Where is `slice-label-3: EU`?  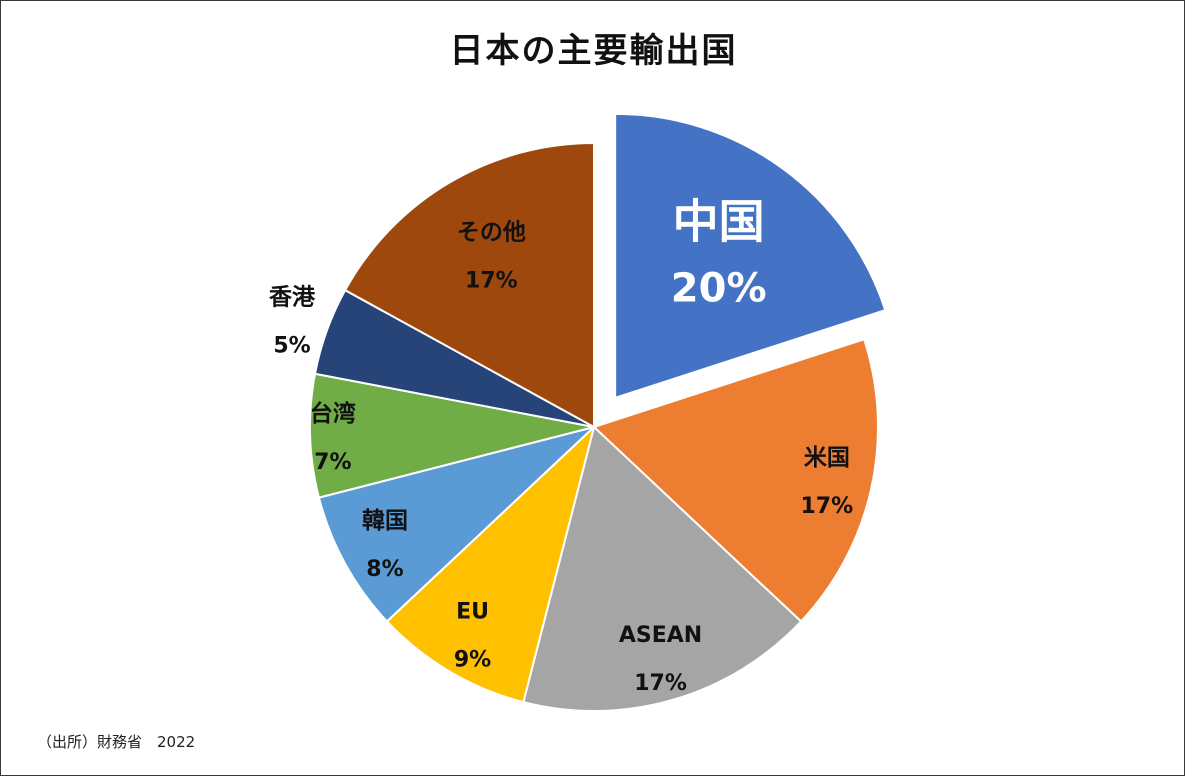 slice-label-3: EU is located at coordinates (472, 611).